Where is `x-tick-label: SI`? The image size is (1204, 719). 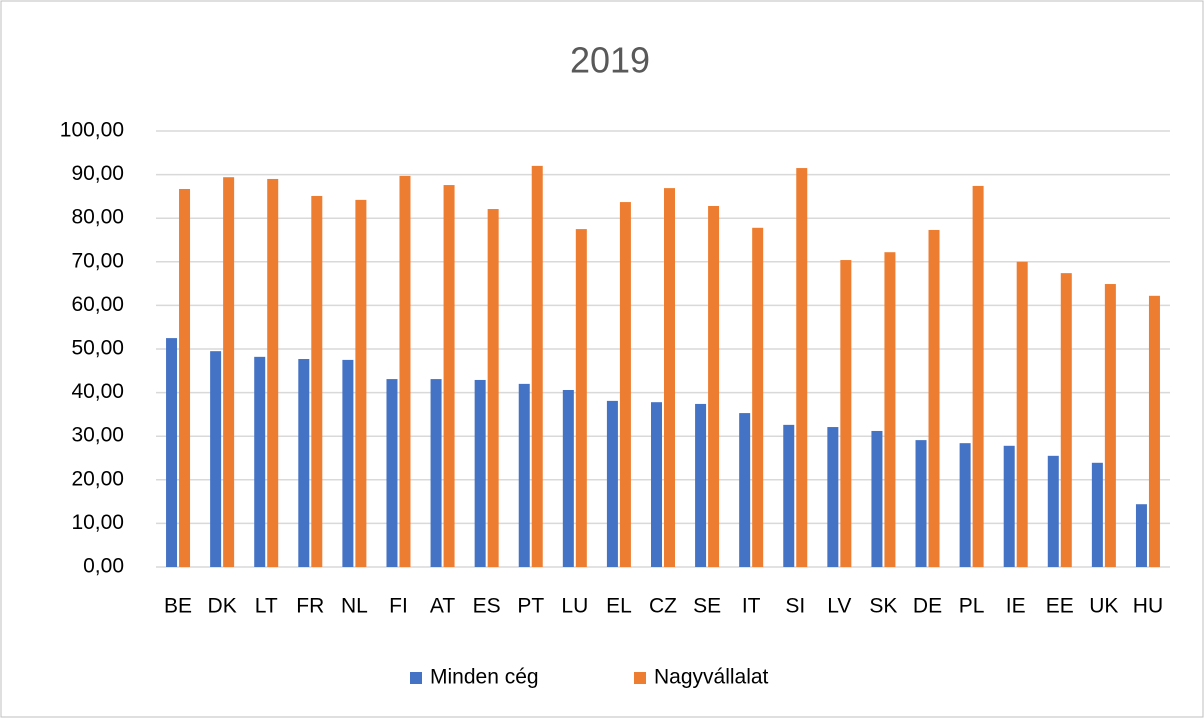 x-tick-label: SI is located at coordinates (795, 606).